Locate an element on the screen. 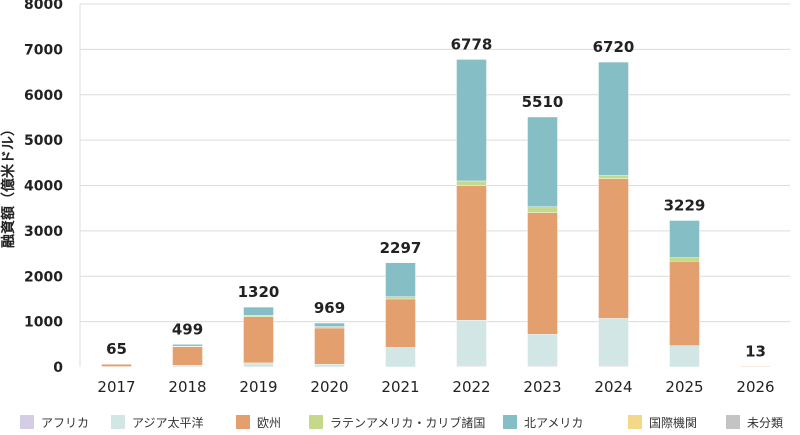 The image size is (800, 435). y-tick-label: 8000 is located at coordinates (43, 6).